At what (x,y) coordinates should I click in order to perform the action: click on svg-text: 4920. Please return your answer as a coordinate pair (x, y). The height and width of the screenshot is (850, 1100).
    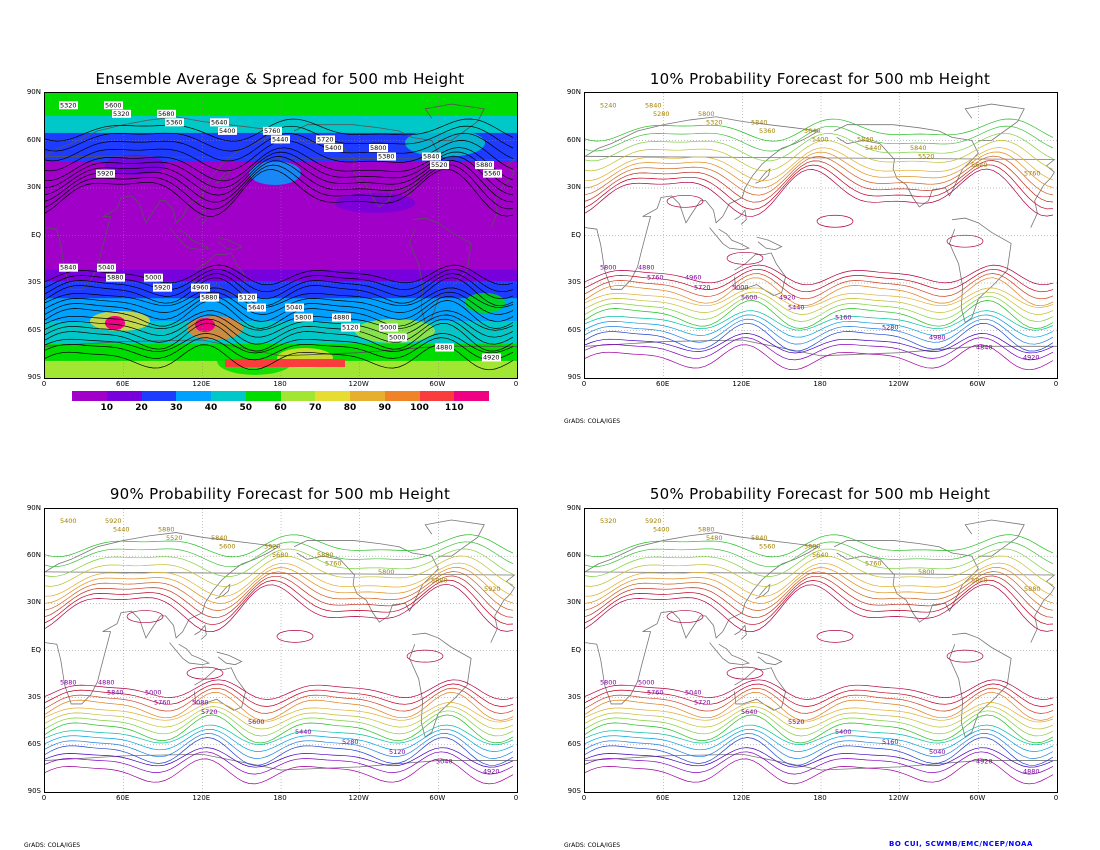
    Looking at the image, I should click on (1031, 357).